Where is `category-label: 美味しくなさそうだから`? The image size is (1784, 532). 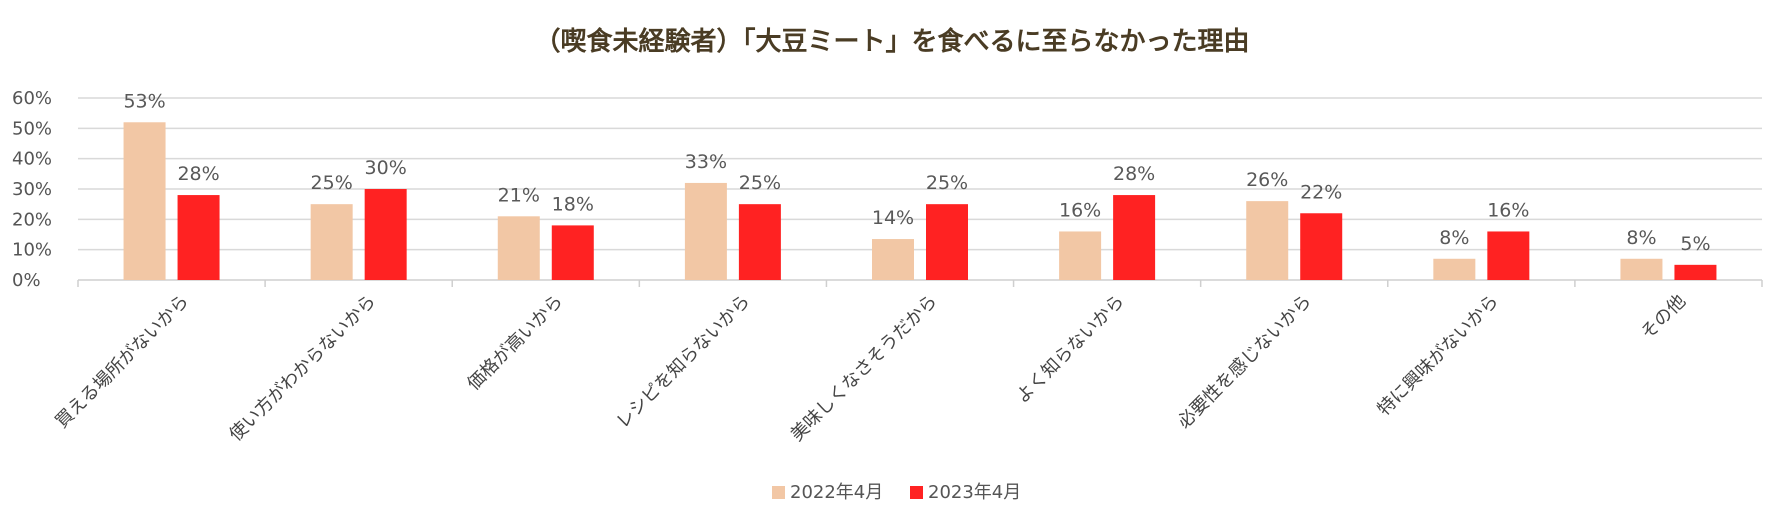 category-label: 美味しくなさそうだから is located at coordinates (864, 368).